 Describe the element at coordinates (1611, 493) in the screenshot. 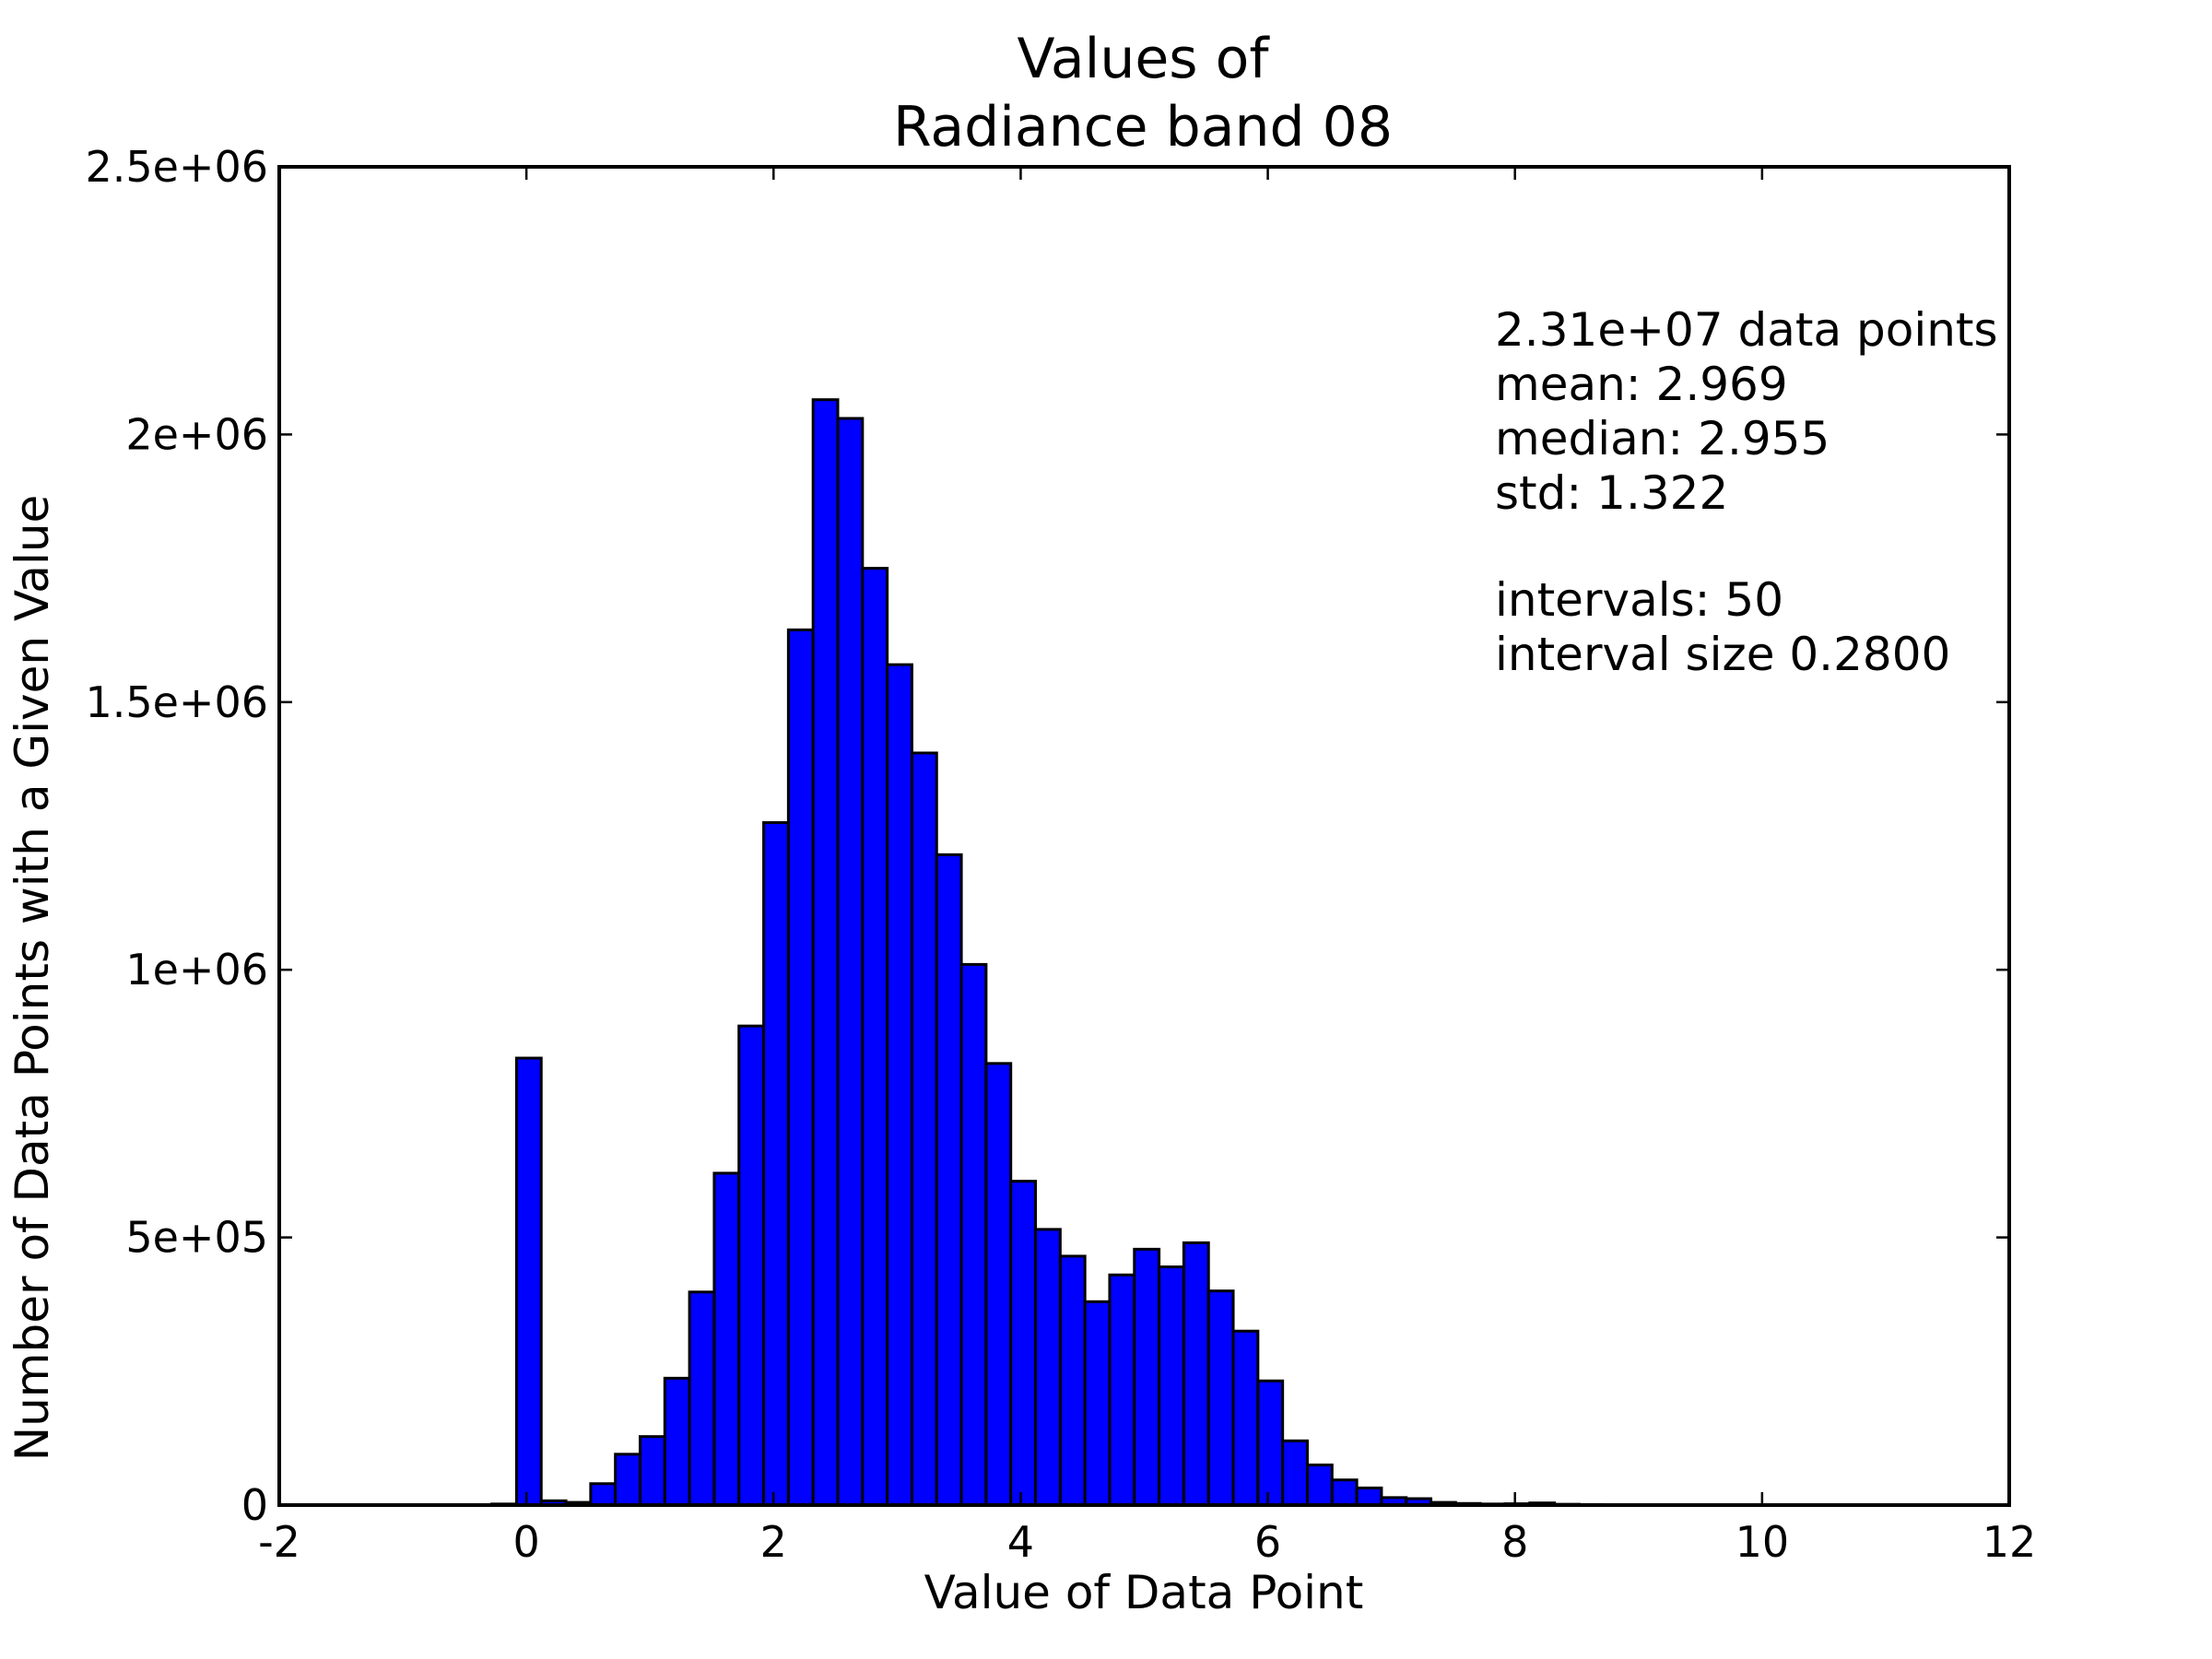

I see `annotation-std: std: 1.322` at that location.